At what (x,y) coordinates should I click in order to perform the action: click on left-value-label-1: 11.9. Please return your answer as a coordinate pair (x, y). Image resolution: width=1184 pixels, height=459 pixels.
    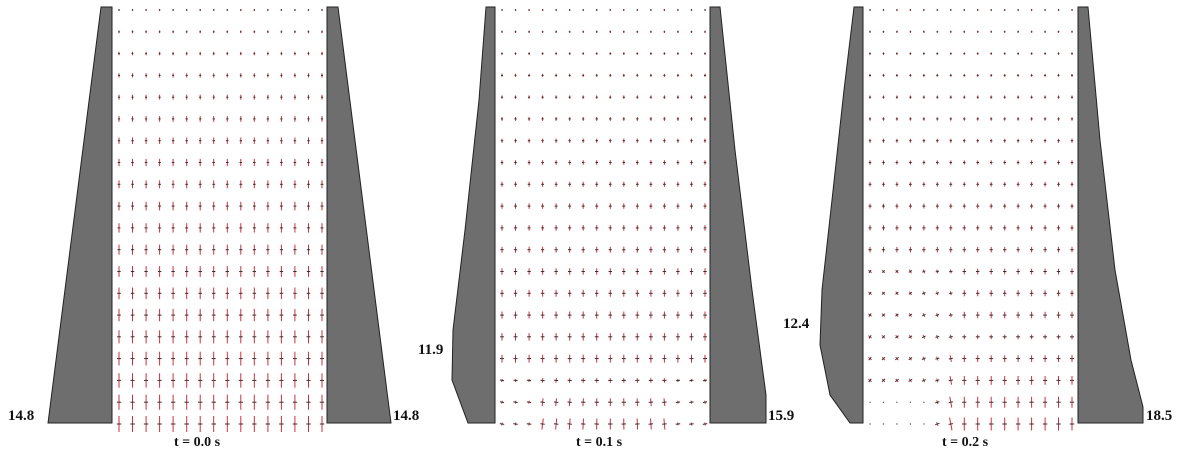
    Looking at the image, I should click on (431, 350).